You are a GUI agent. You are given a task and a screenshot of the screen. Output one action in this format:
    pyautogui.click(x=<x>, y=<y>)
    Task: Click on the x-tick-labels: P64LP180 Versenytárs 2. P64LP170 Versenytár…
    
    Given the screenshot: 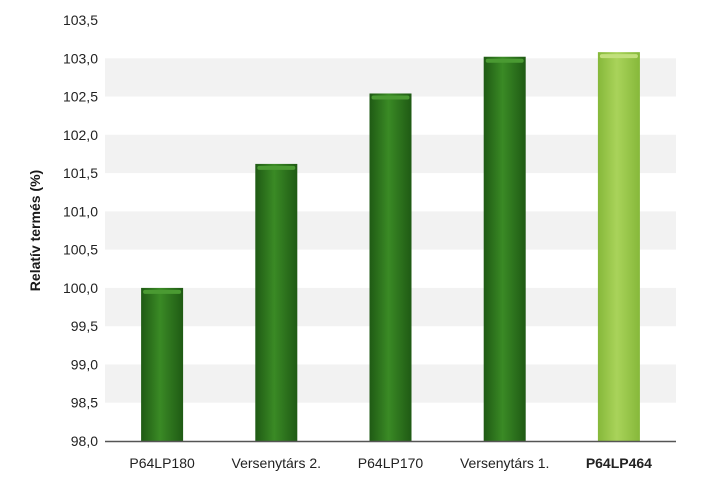 What is the action you would take?
    pyautogui.click(x=390, y=463)
    